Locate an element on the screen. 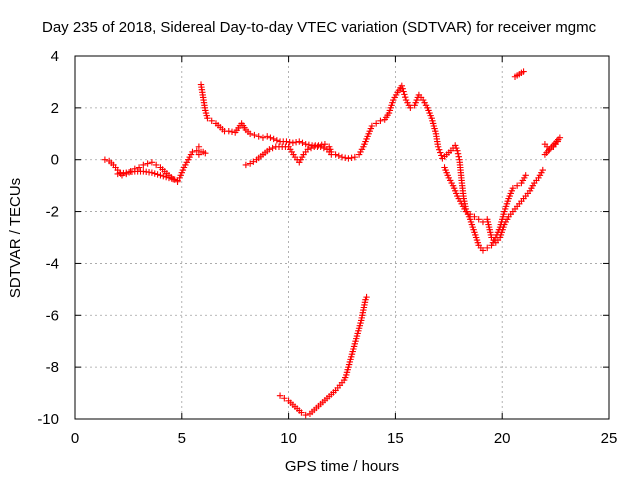 Image resolution: width=640 pixels, height=480 pixels. x-tick-label: 25 is located at coordinates (609, 438).